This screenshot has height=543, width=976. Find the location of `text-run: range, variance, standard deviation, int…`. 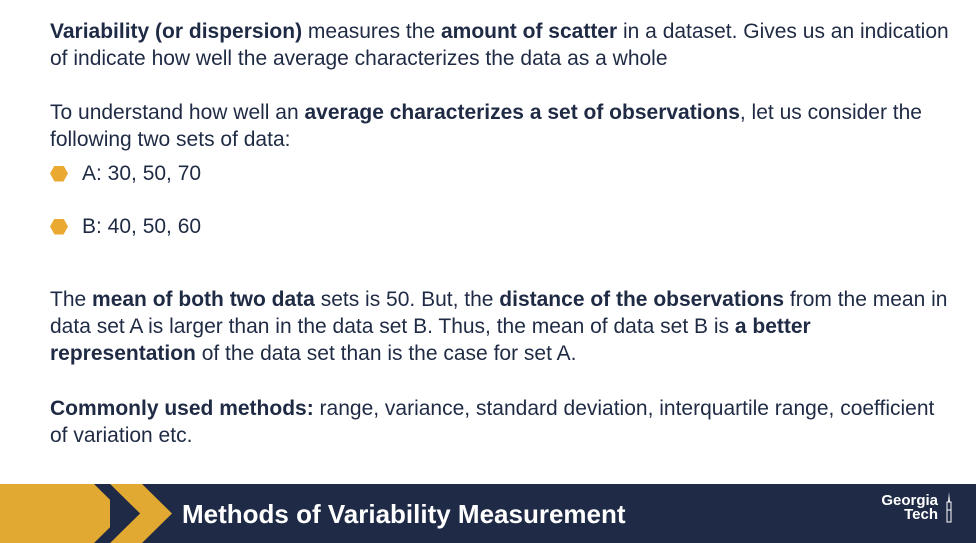

text-run: range, variance, standard deviation, int… is located at coordinates (492, 422).